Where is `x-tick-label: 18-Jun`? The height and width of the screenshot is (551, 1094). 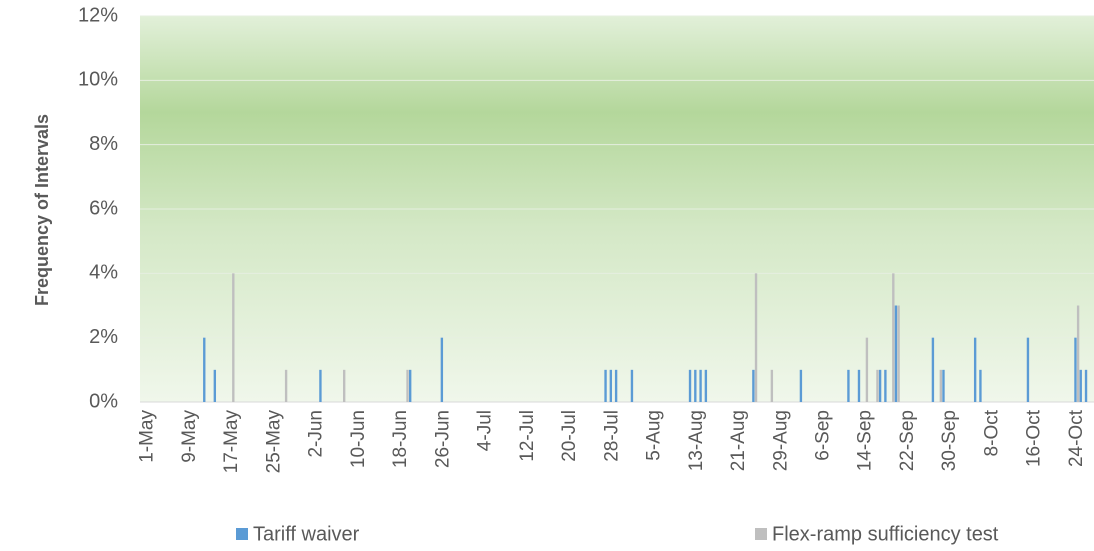
x-tick-label: 18-Jun is located at coordinates (400, 439).